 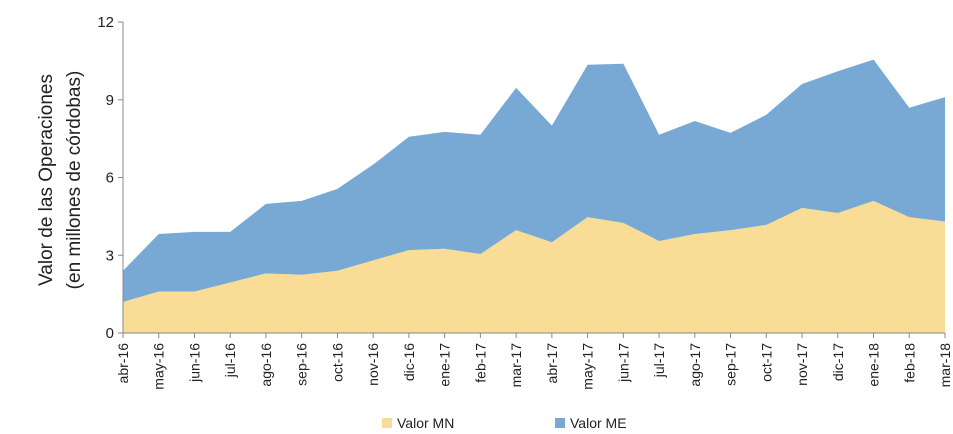 I want to click on x-tick-label: jun-17, so click(x=623, y=363).